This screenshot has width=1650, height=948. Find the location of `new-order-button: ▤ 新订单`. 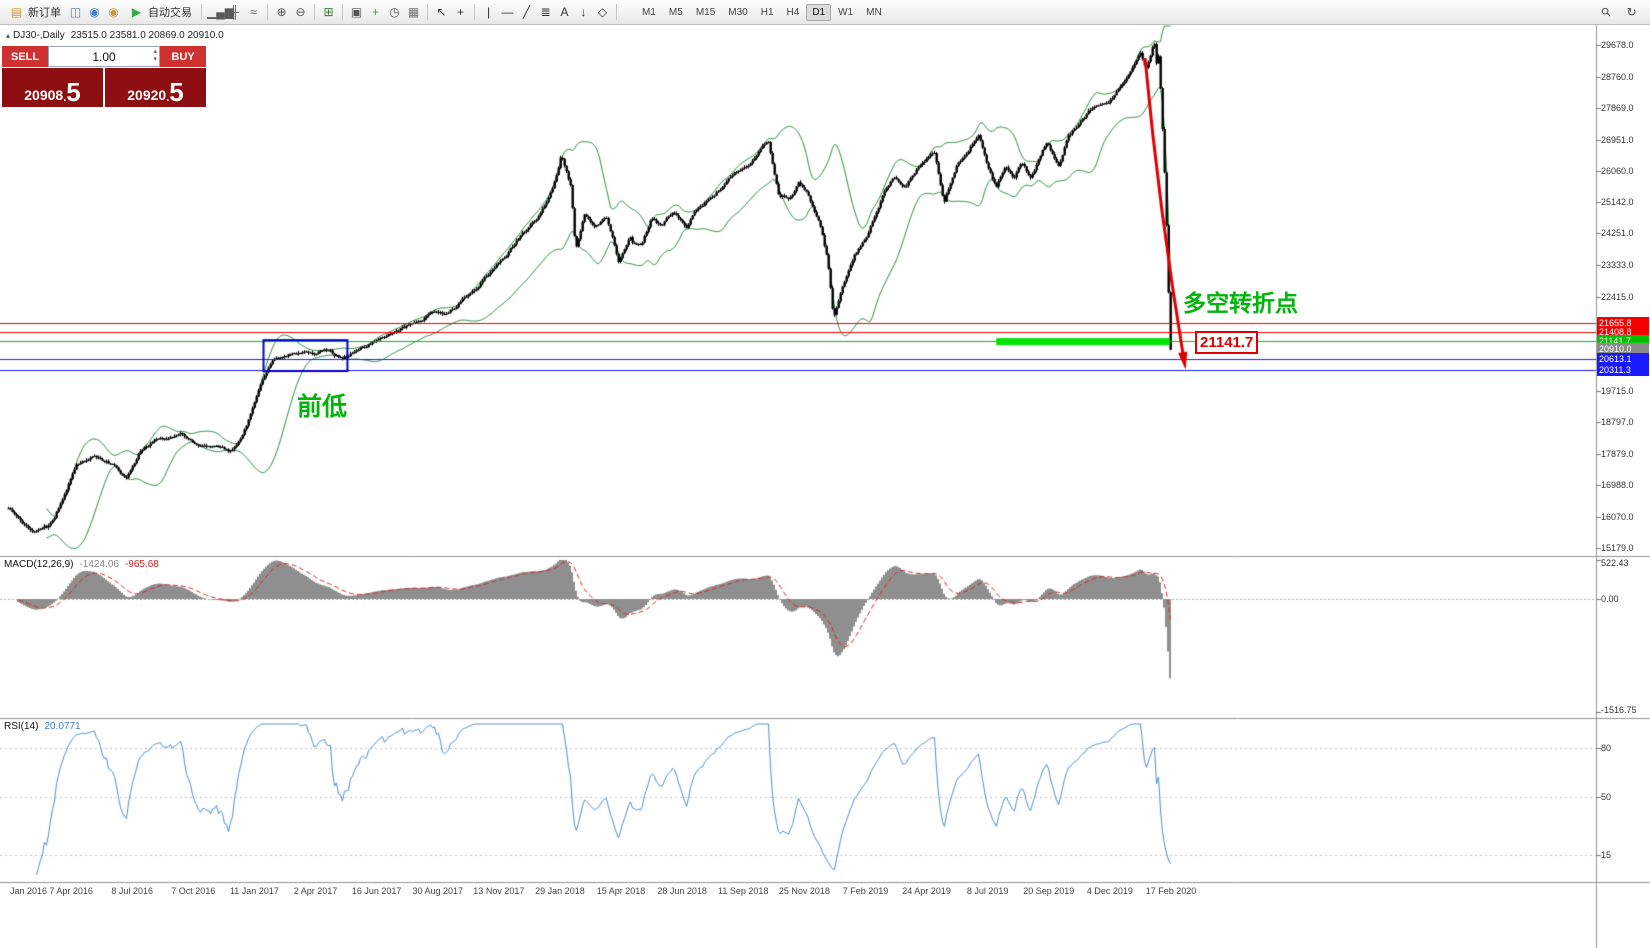

new-order-button: ▤ 新订单 is located at coordinates (34, 12).